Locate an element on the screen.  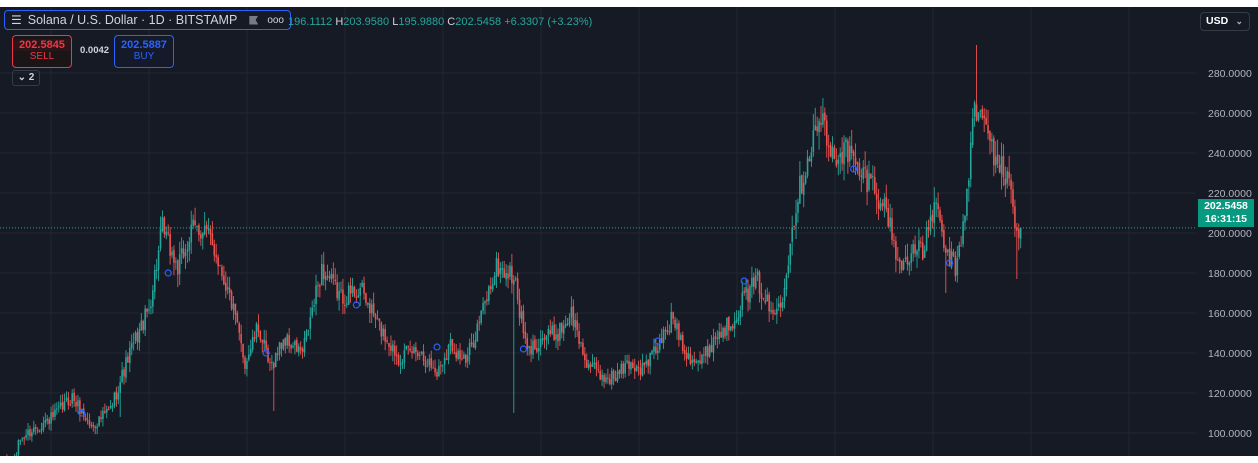
more-options-icon: ooo is located at coordinates (275, 20).